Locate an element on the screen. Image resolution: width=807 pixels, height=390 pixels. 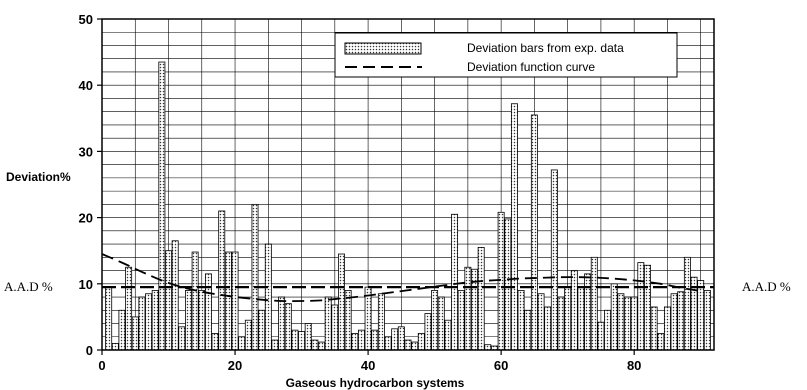
legend-label-curve: Deviation function curve is located at coordinates (531, 67).